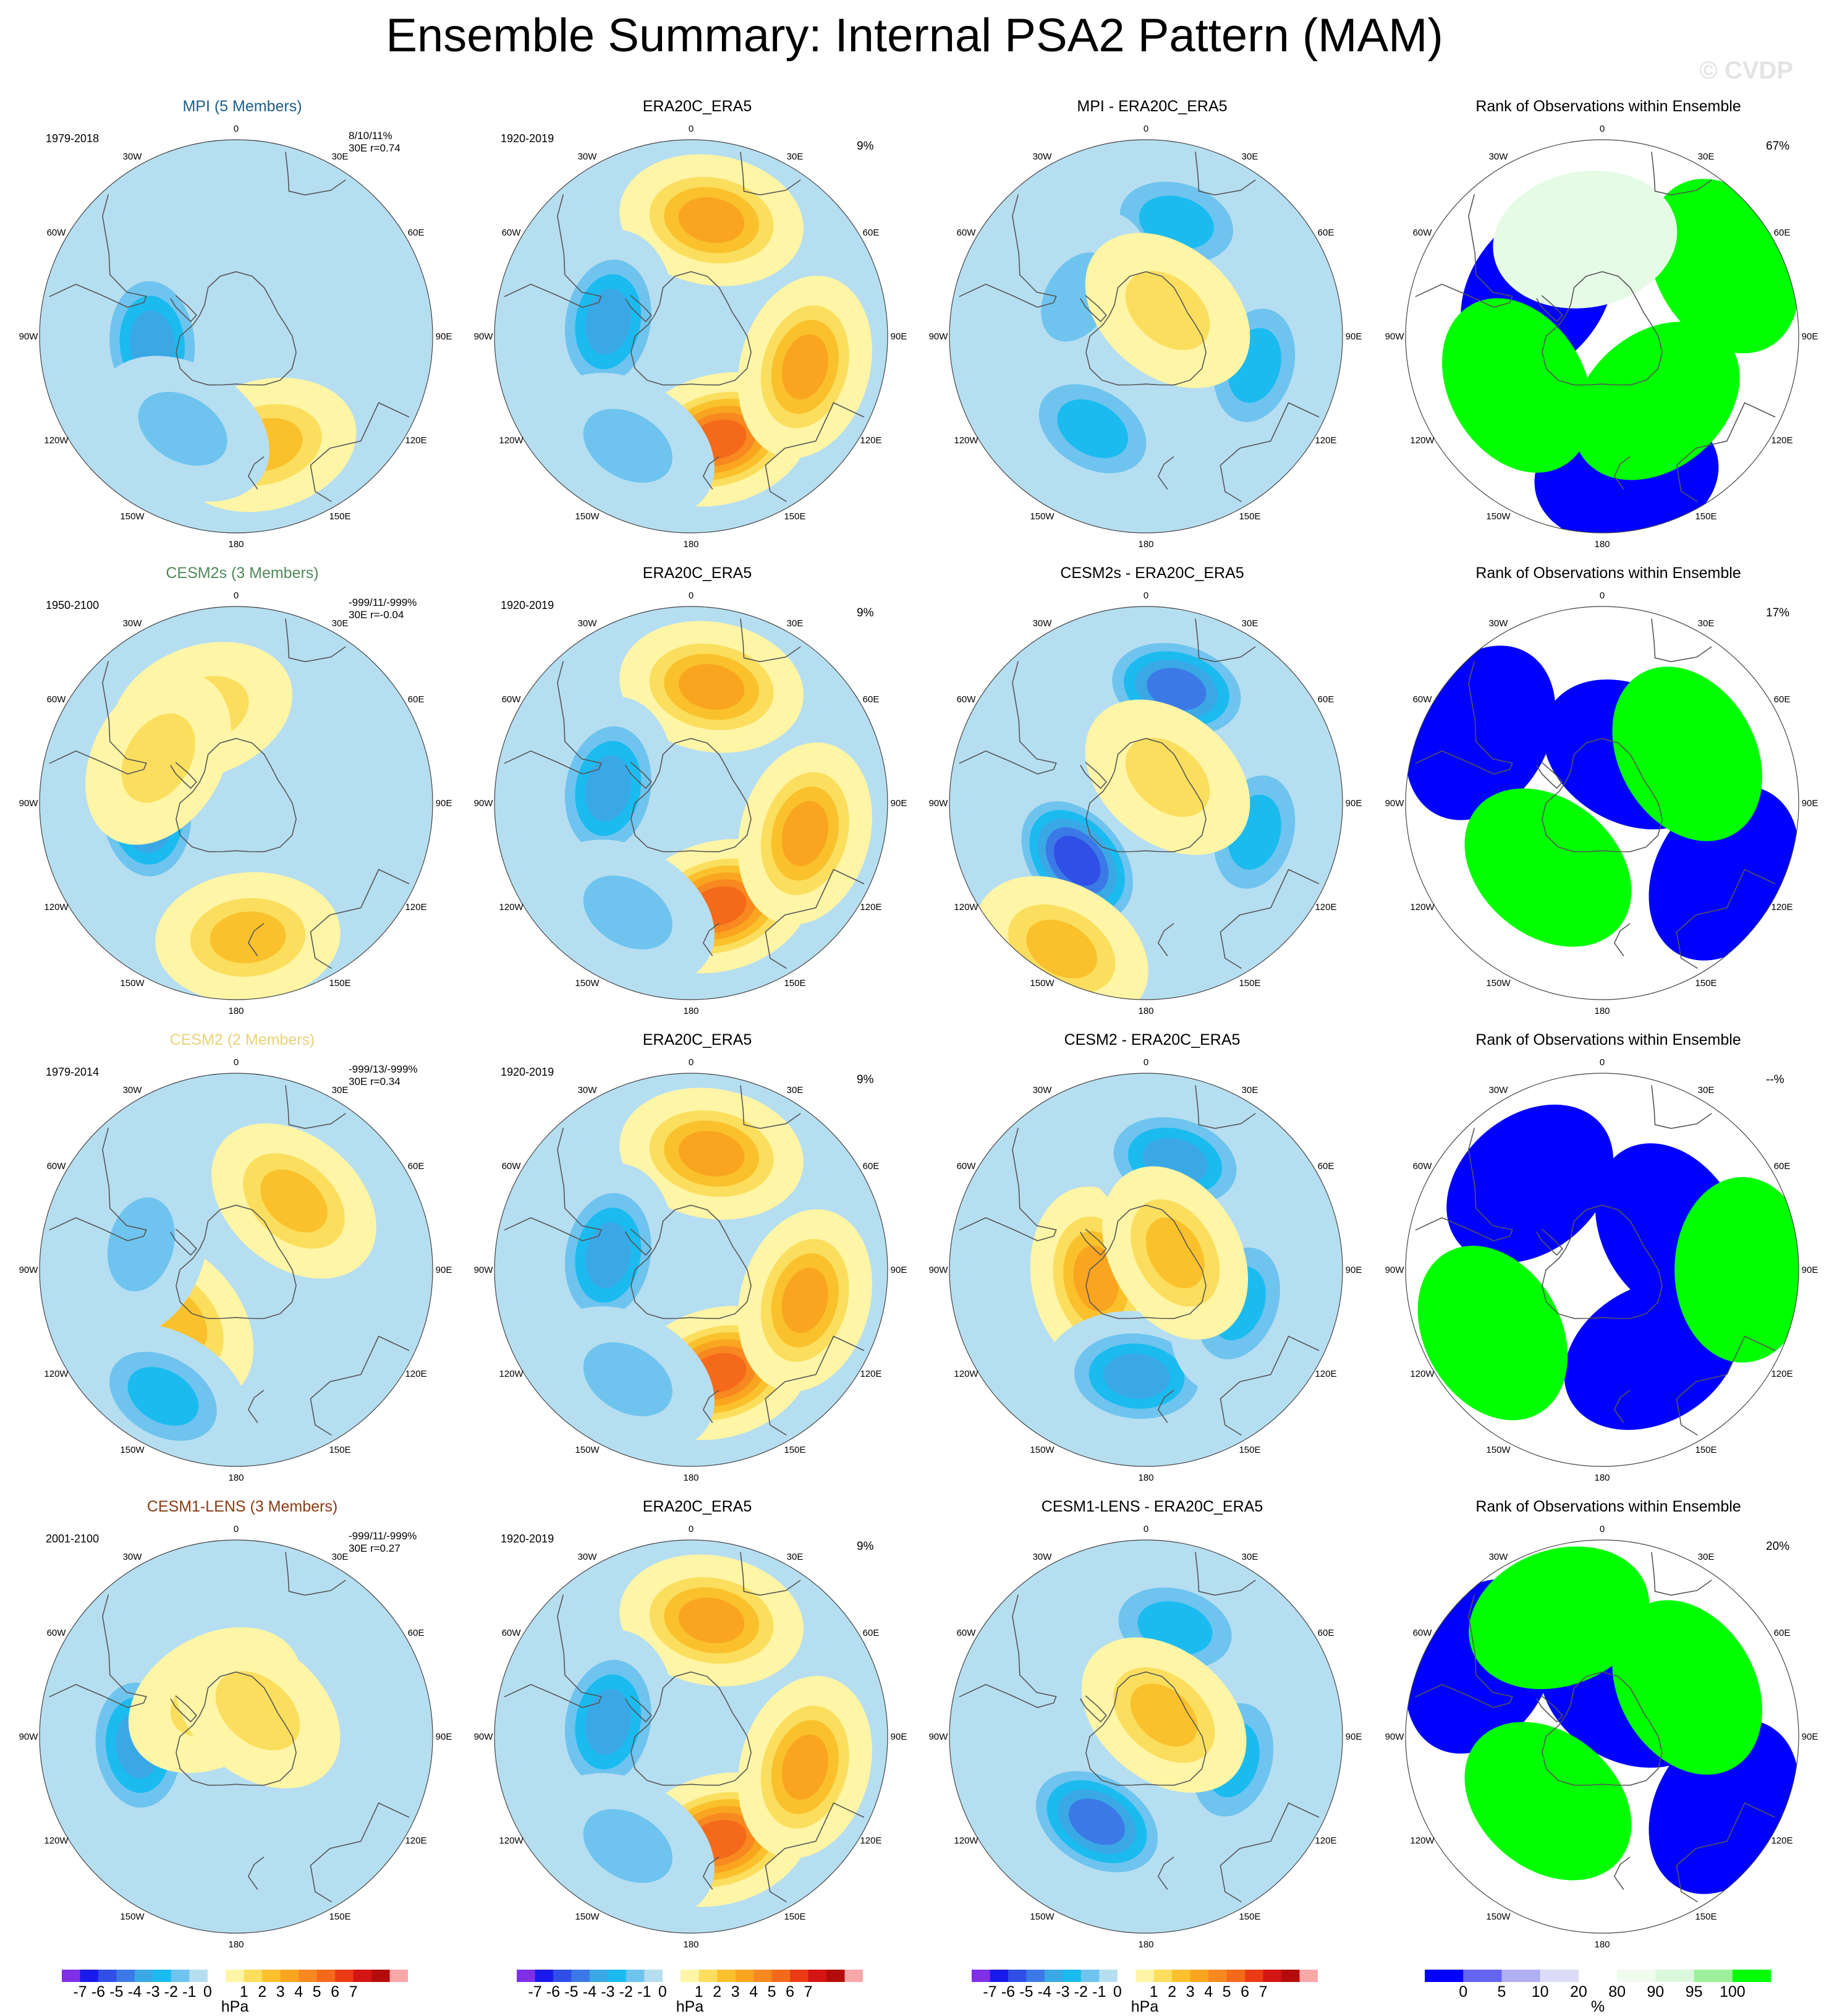 The height and width of the screenshot is (2016, 1829). I want to click on longitude-label: 30E, so click(1706, 623).